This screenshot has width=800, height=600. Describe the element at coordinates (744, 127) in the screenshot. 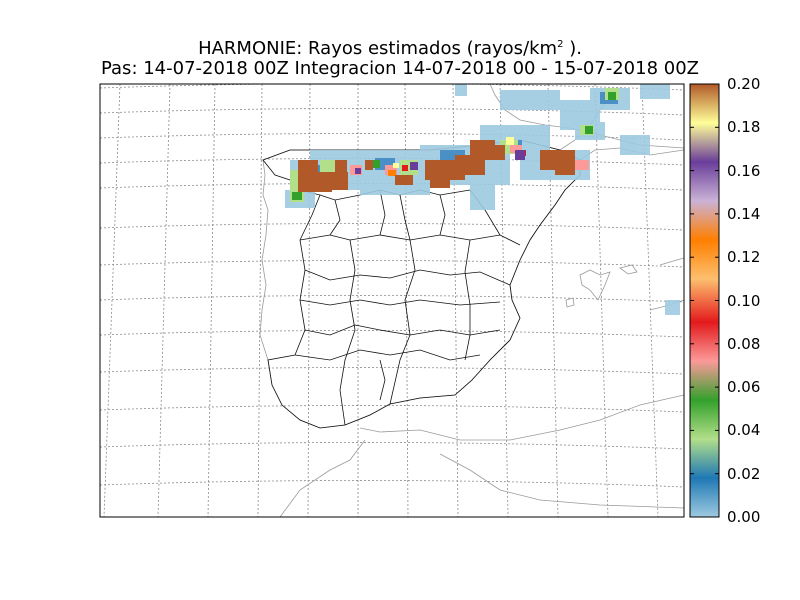

I see `colorbar-tick-label: 0.18` at that location.